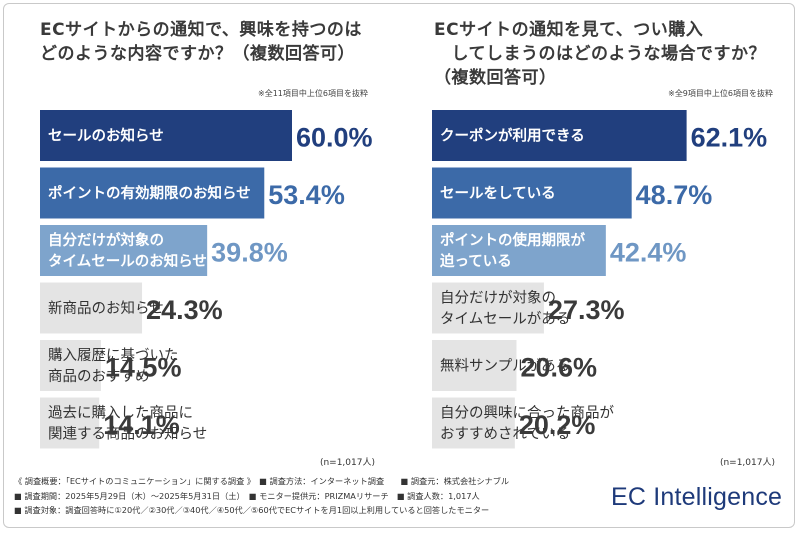 The image size is (800, 533). Describe the element at coordinates (334, 138) in the screenshot. I see `value-label: 60.0%` at that location.